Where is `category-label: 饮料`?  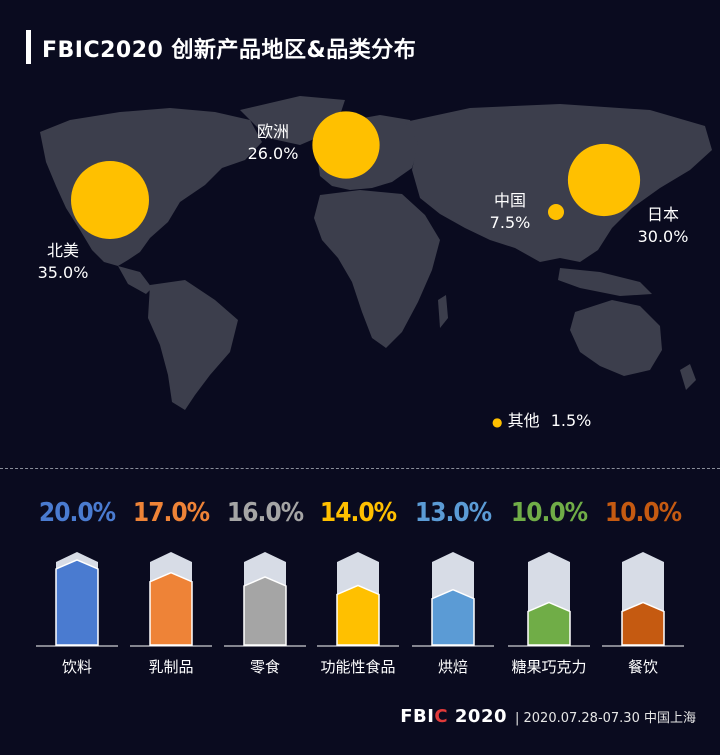 category-label: 饮料 is located at coordinates (76, 667).